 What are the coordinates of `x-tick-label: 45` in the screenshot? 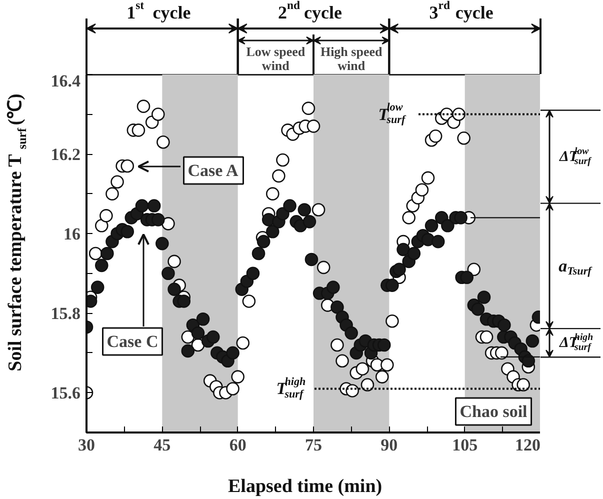 It's located at (162, 445).